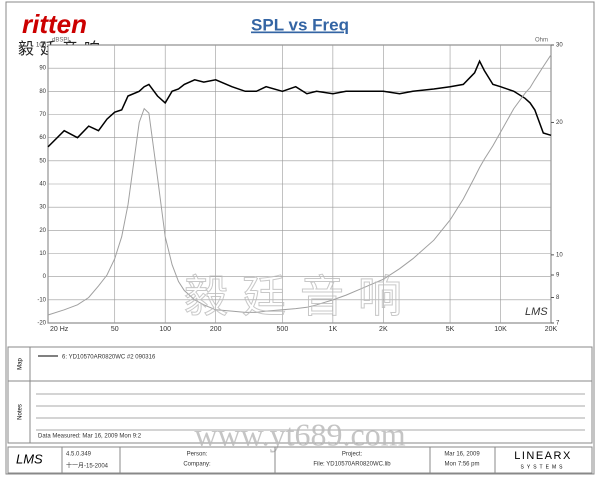 The image size is (600, 480). Describe the element at coordinates (42, 208) in the screenshot. I see `y-tick-label: 30` at that location.